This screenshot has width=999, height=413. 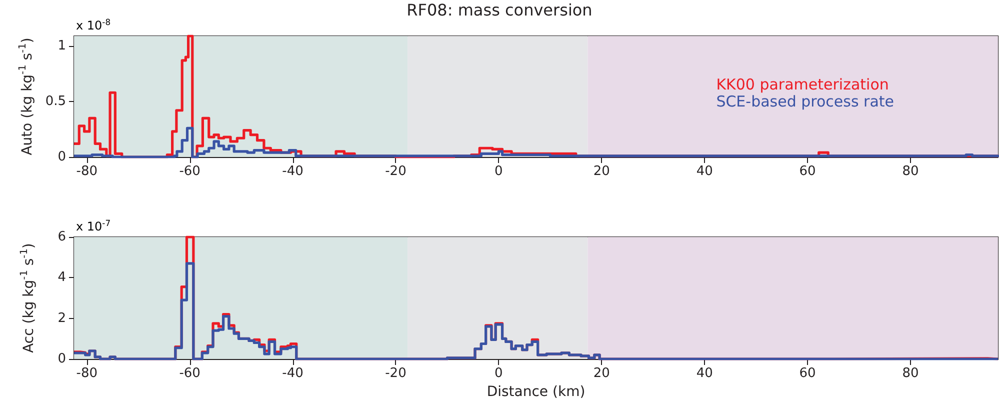 I want to click on y-tick-label: 4, so click(x=62, y=278).